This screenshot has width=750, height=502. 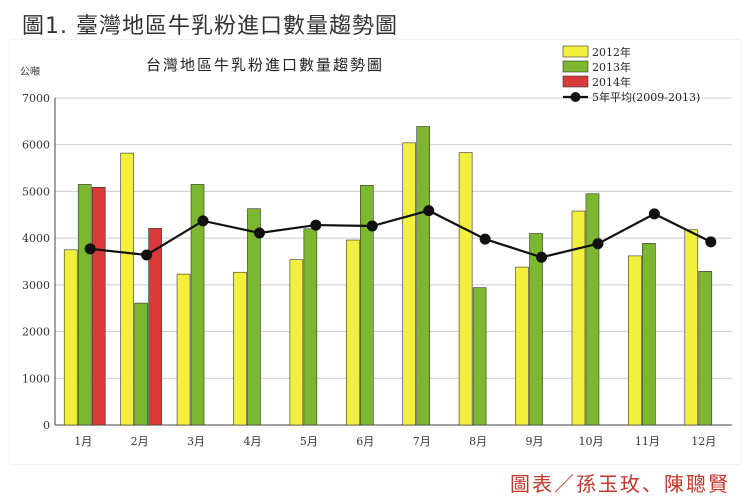 What do you see at coordinates (649, 334) in the screenshot?
I see `bar-2013年-11月` at bounding box center [649, 334].